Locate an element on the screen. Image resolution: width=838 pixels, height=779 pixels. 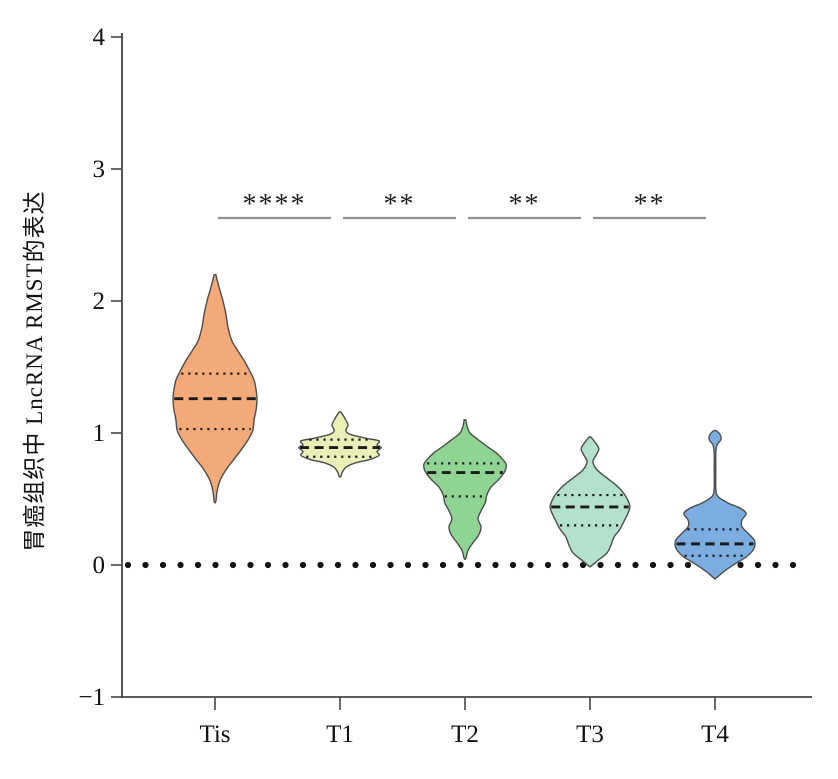
x-tick-label-T1: T1 is located at coordinates (340, 734).